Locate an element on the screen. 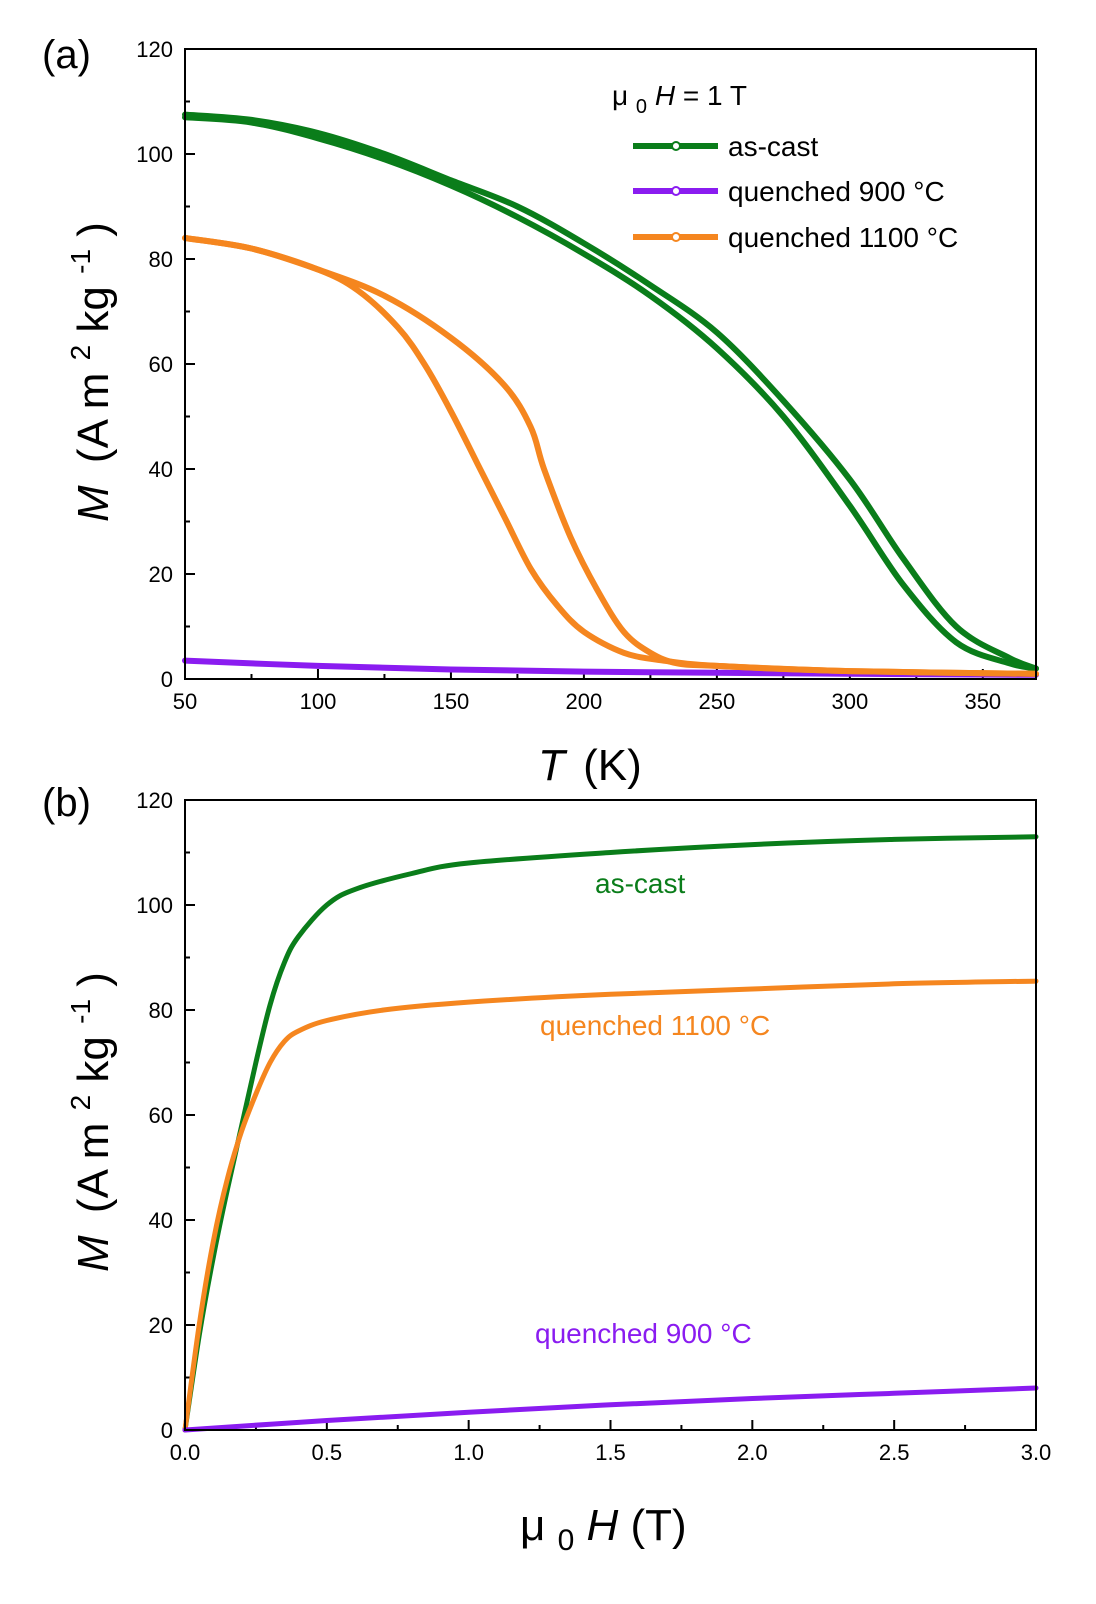 This screenshot has height=1604, width=1096. panel-b-ylabel: M (A m 2 kg -1 ) is located at coordinates (84, 1122).